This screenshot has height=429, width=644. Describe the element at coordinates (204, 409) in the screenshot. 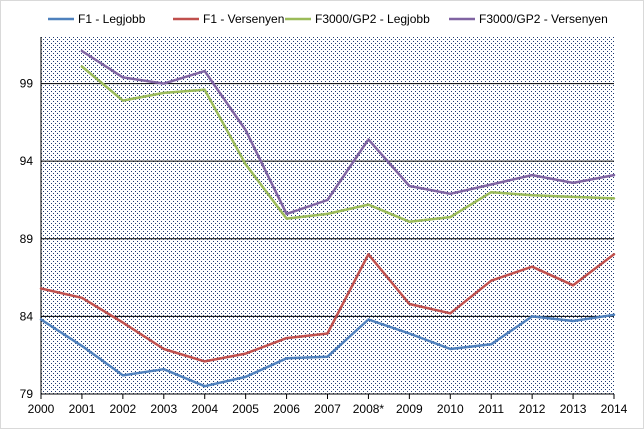

I see `x-tick-label: 2004` at that location.